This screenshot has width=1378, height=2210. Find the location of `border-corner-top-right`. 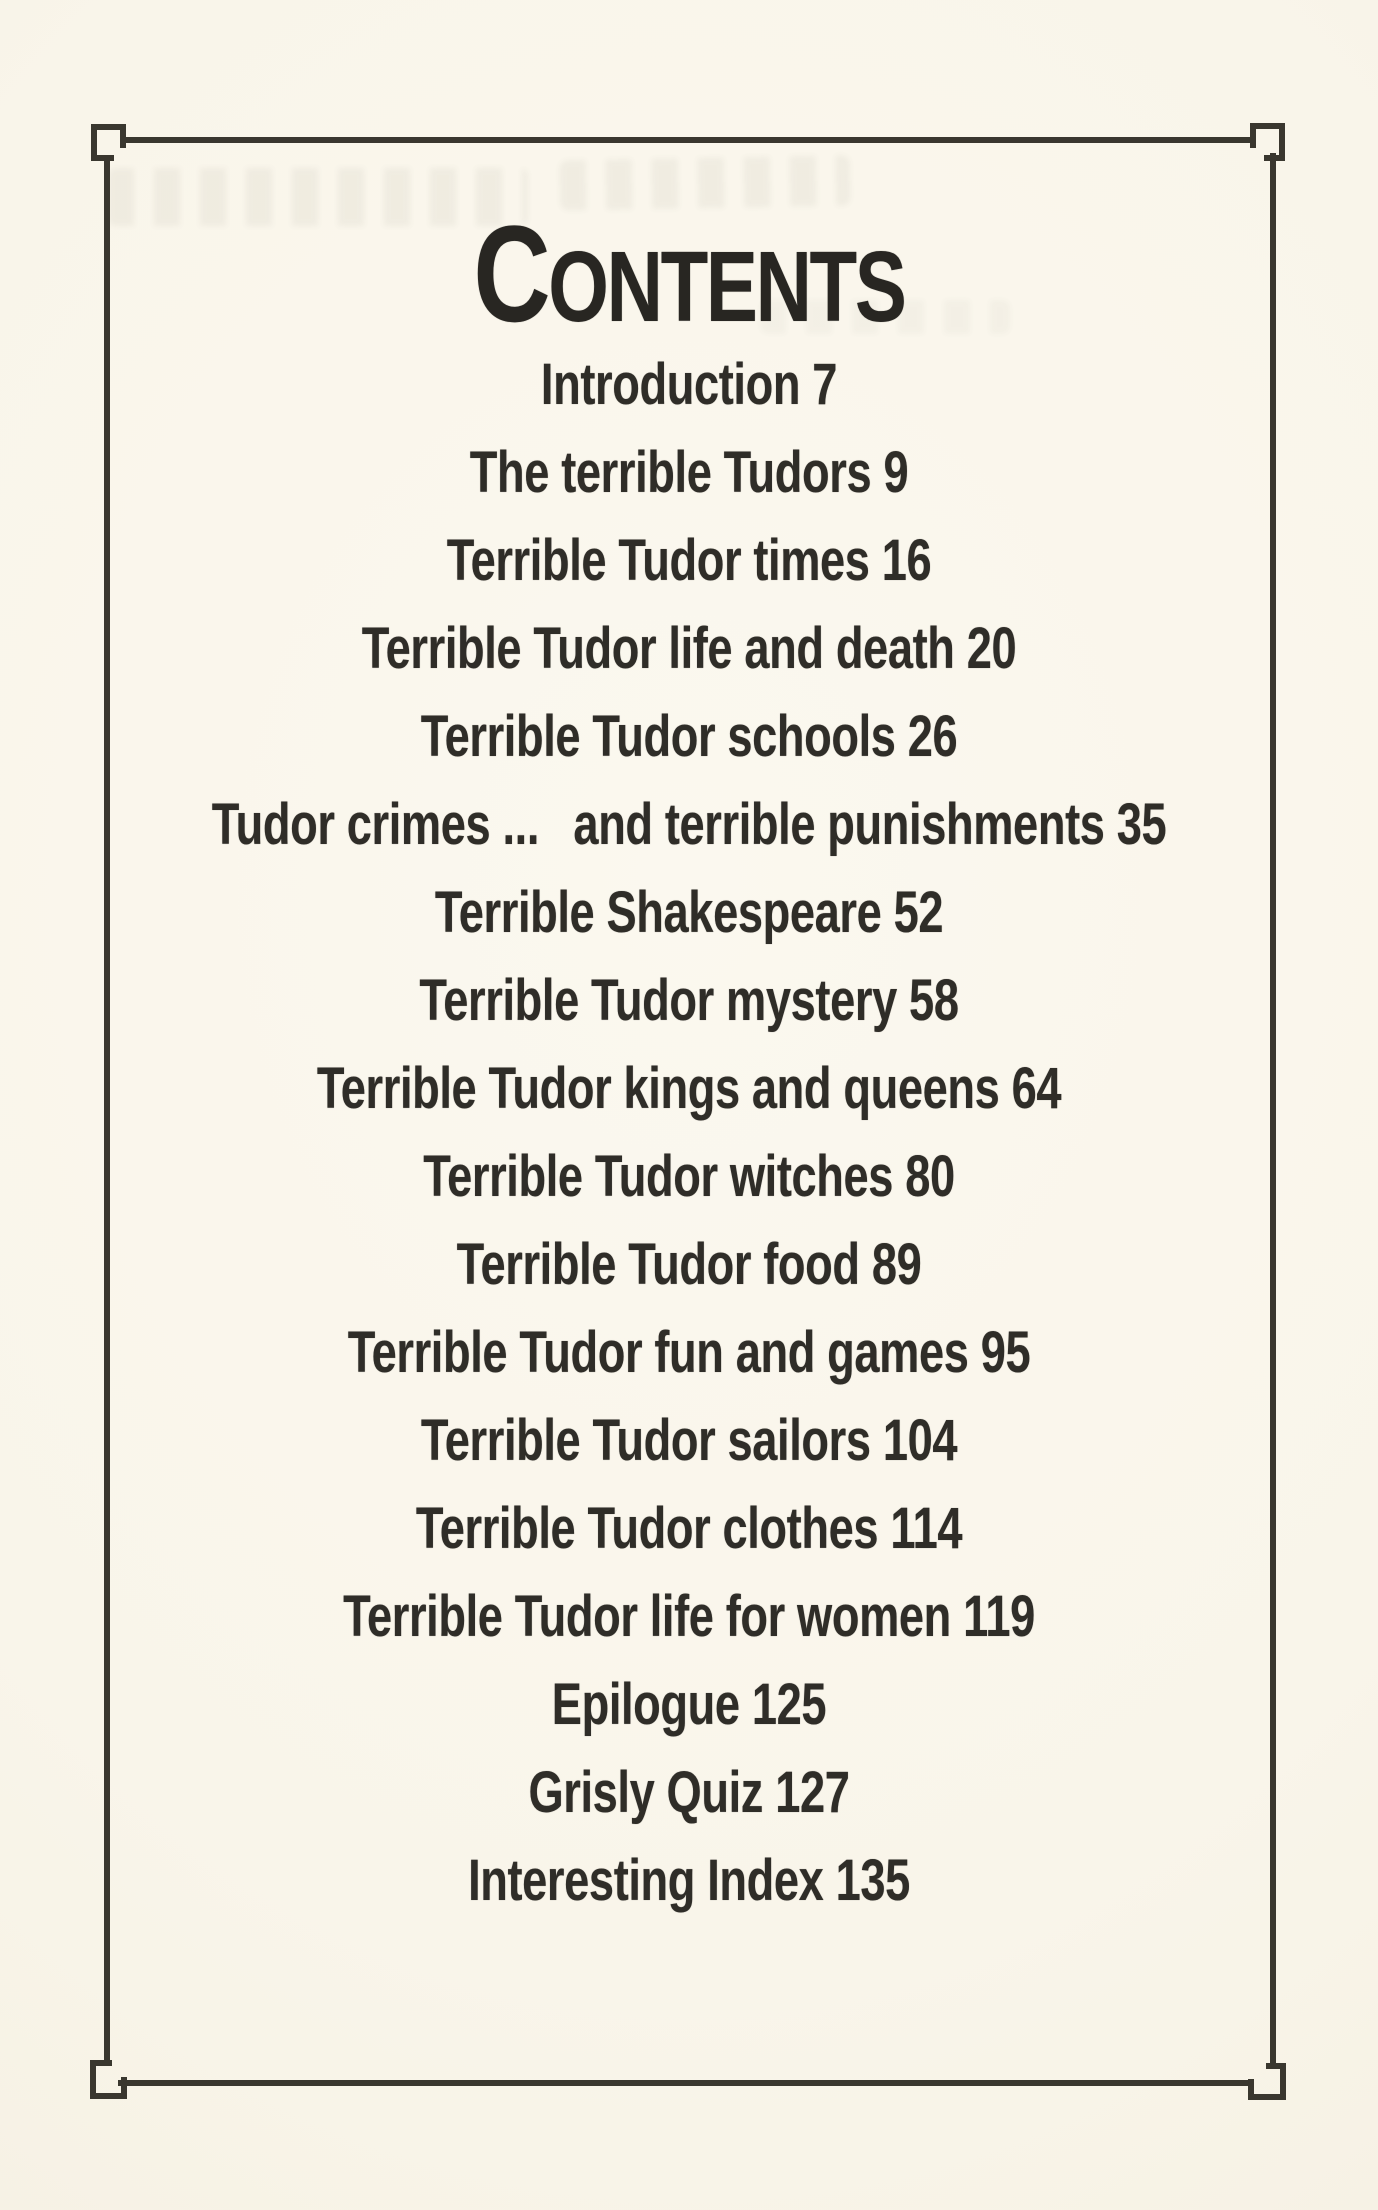

border-corner-top-right is located at coordinates (1267, 142).